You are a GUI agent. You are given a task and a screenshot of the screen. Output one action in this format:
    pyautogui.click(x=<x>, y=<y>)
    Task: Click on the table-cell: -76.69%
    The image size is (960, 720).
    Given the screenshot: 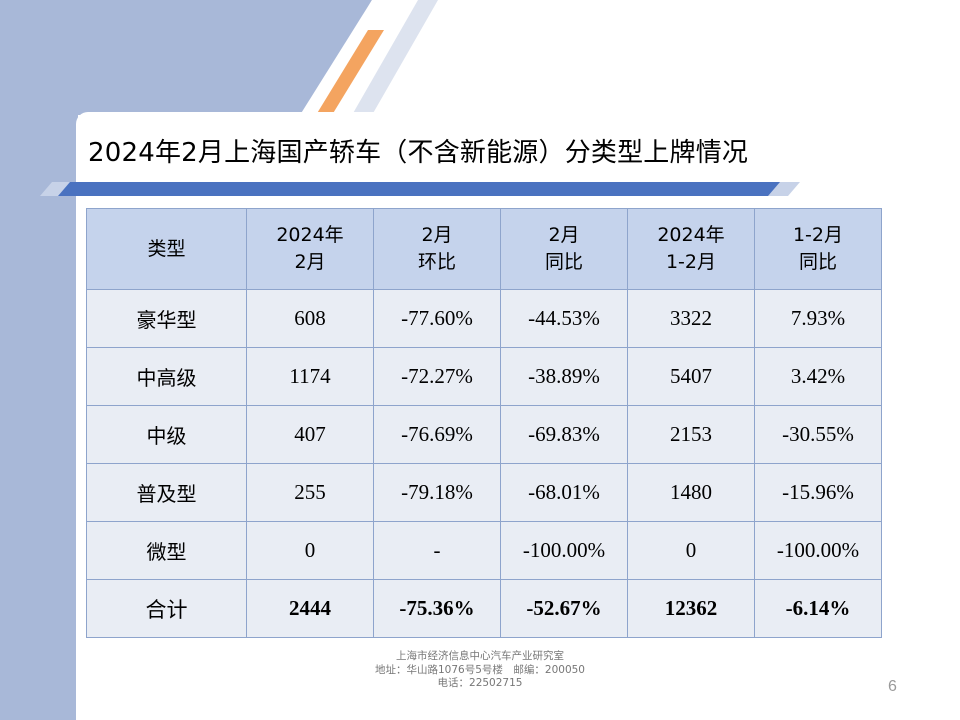 What is the action you would take?
    pyautogui.click(x=437, y=434)
    